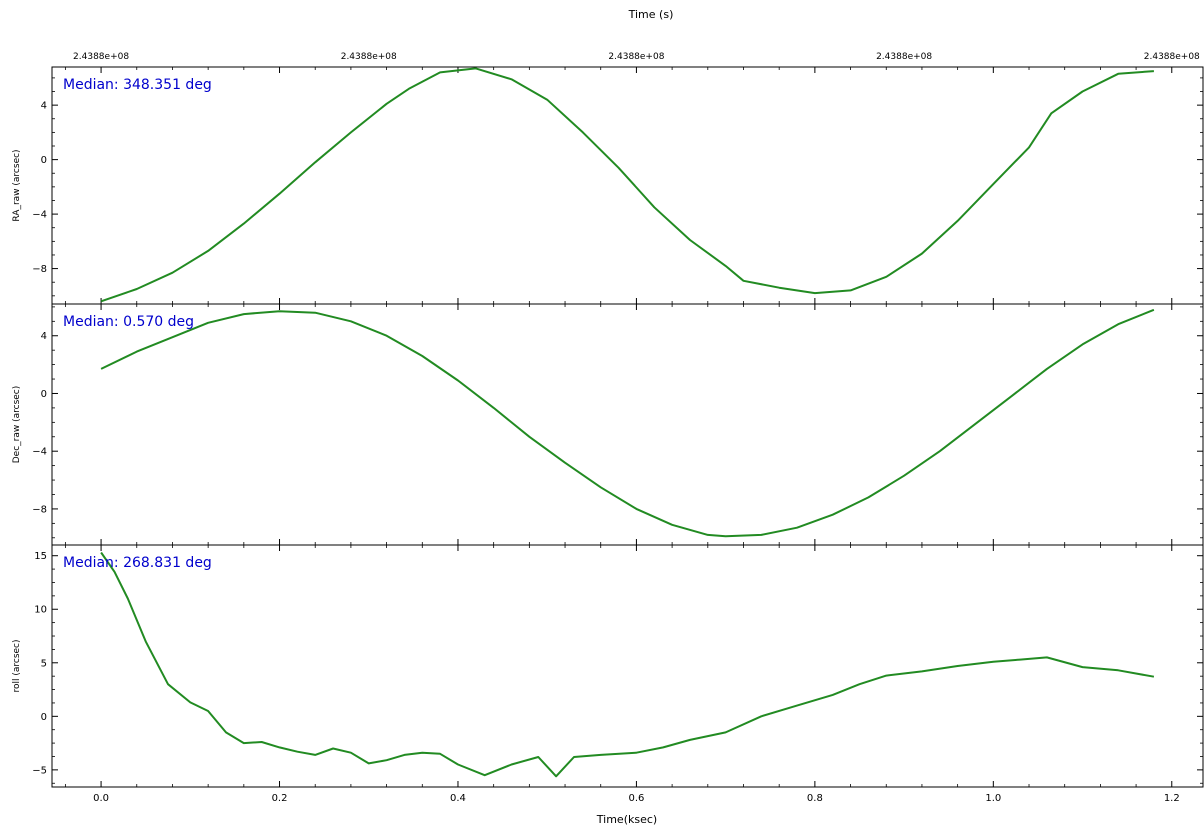 The image size is (1204, 829). Describe the element at coordinates (626, 819) in the screenshot. I see `x-axis-title: Time(ksec)` at that location.